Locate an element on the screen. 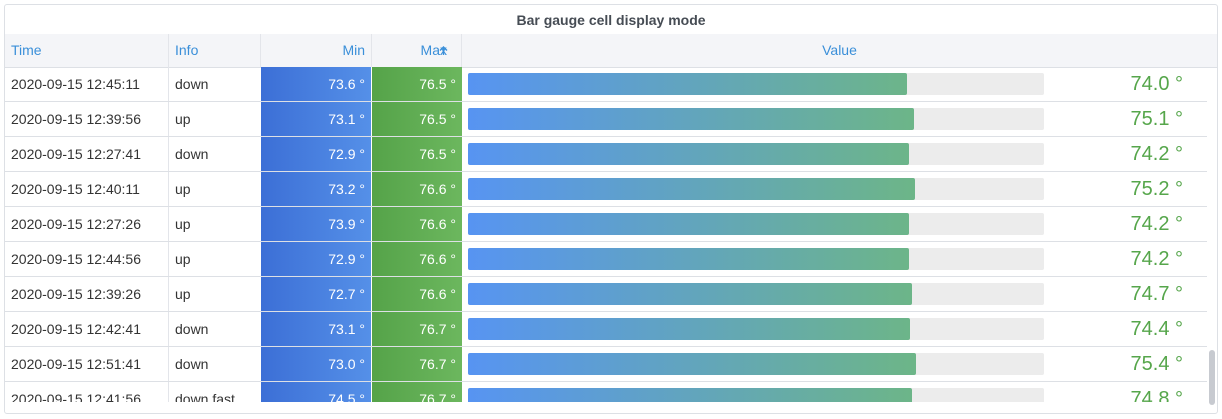  time-cell: 2020-09-15 12:44:56 is located at coordinates (87, 259).